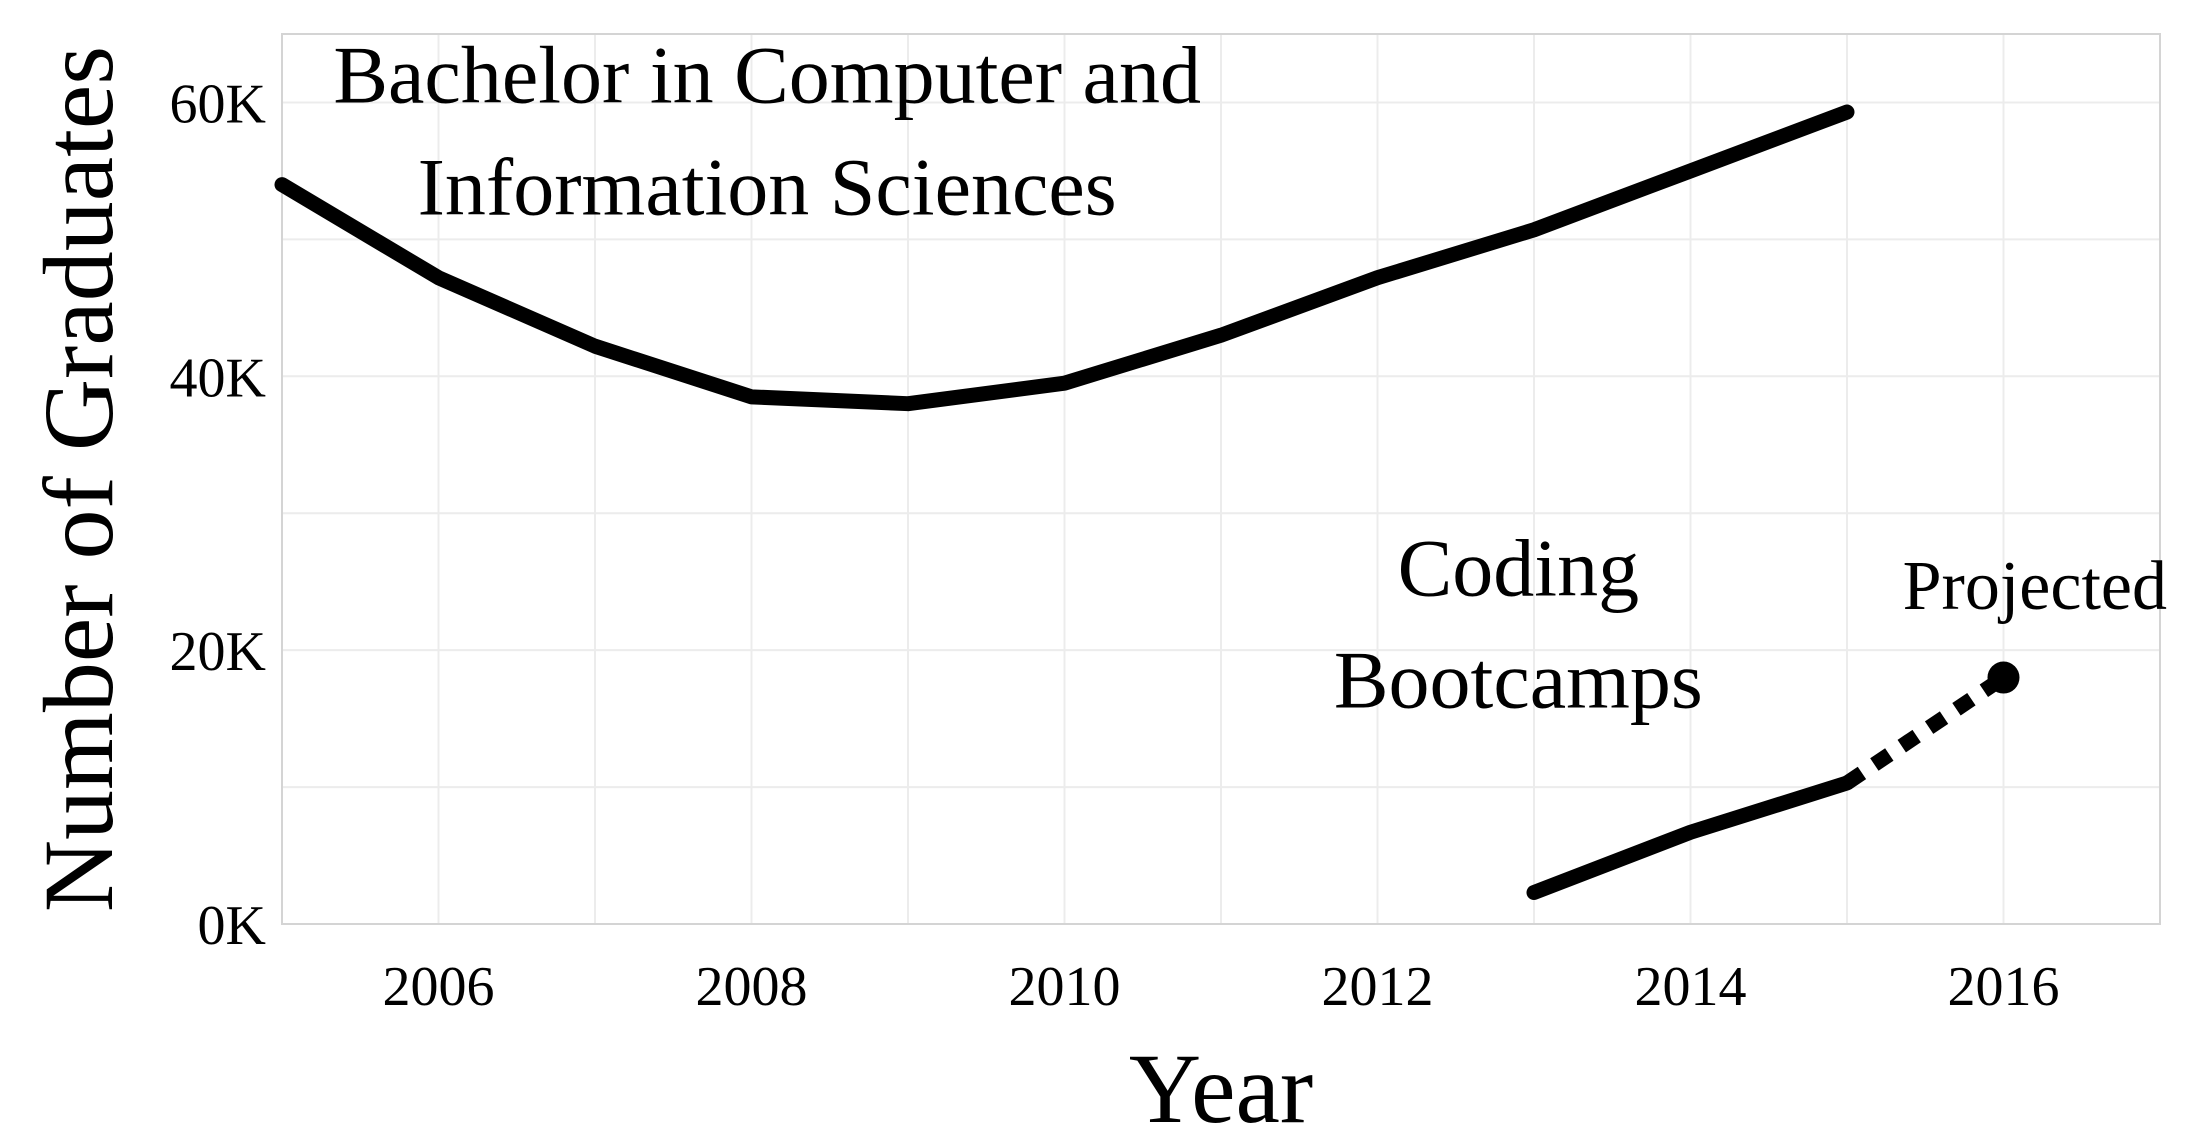 The image size is (2201, 1132). I want to click on annotation-line: Coding, so click(1518, 567).